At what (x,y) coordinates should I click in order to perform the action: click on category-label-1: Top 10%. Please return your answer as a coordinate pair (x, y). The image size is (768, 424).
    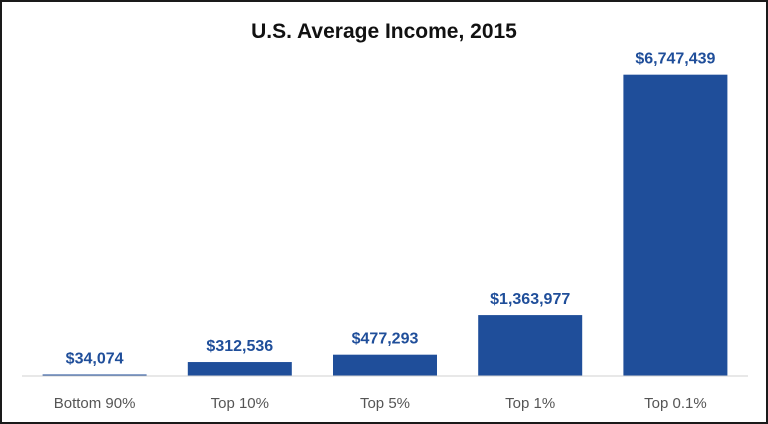
    Looking at the image, I should click on (240, 403).